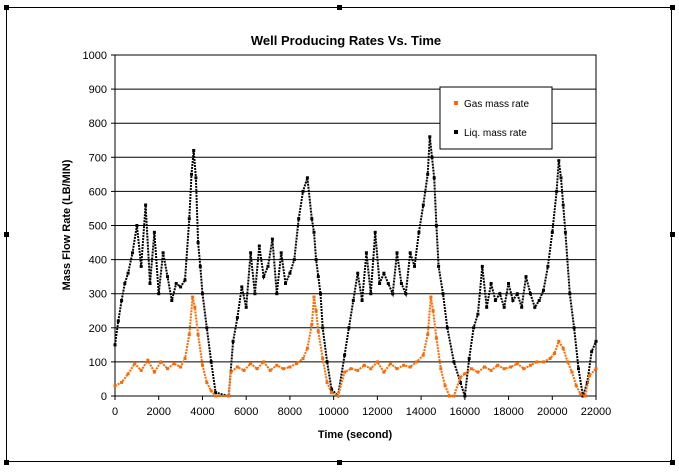 This screenshot has width=679, height=474. Describe the element at coordinates (115, 412) in the screenshot. I see `x-tick-label: 0` at that location.